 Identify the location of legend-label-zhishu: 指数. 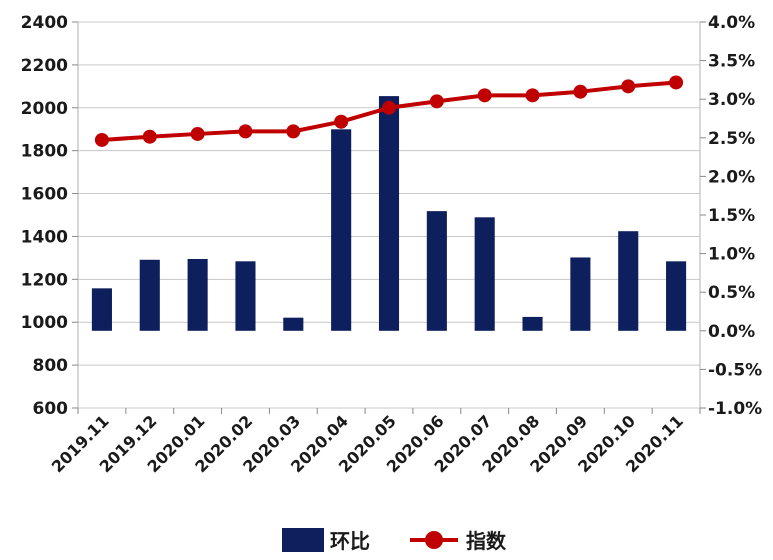
(486, 541).